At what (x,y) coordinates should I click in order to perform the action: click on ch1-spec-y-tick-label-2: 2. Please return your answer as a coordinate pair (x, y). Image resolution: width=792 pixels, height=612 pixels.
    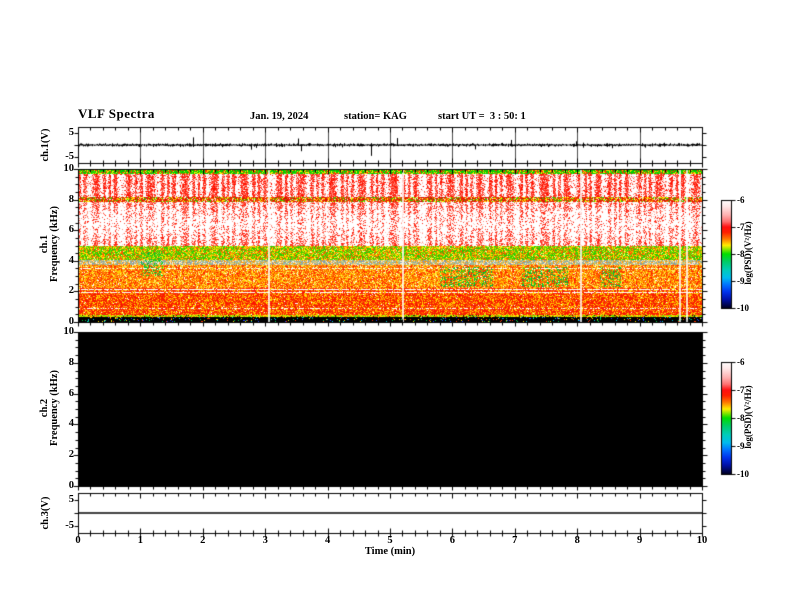
    Looking at the image, I should click on (71, 291).